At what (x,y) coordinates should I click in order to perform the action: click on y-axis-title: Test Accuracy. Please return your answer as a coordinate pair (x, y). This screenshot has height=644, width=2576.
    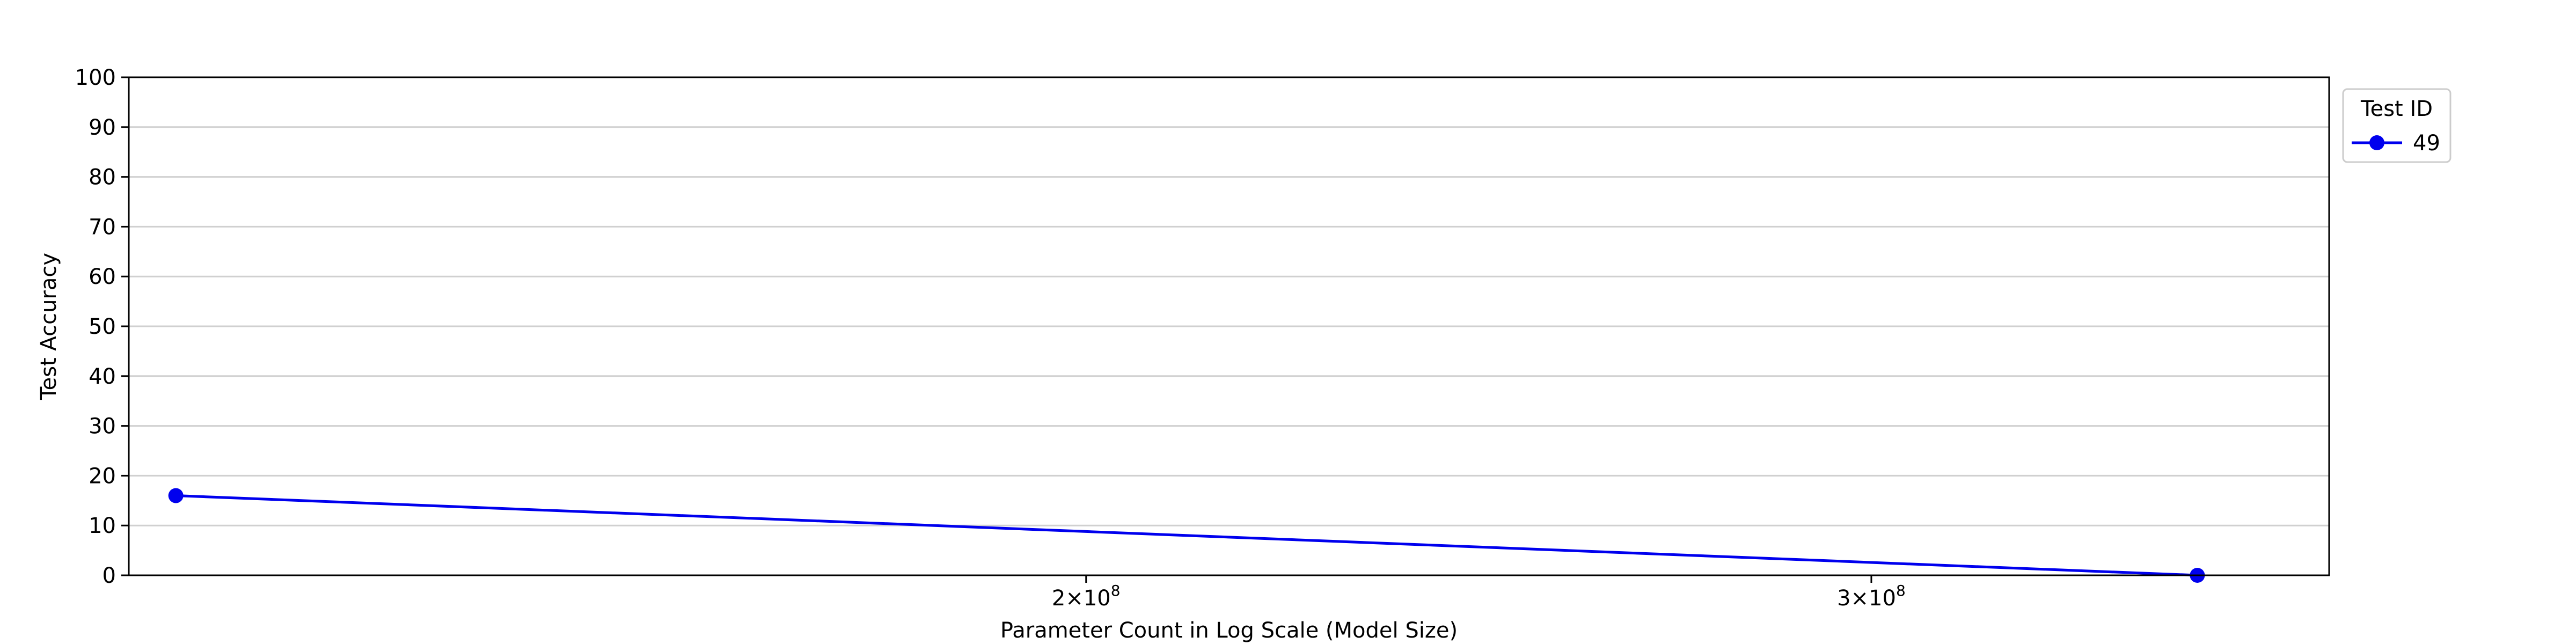
    Looking at the image, I should click on (48, 326).